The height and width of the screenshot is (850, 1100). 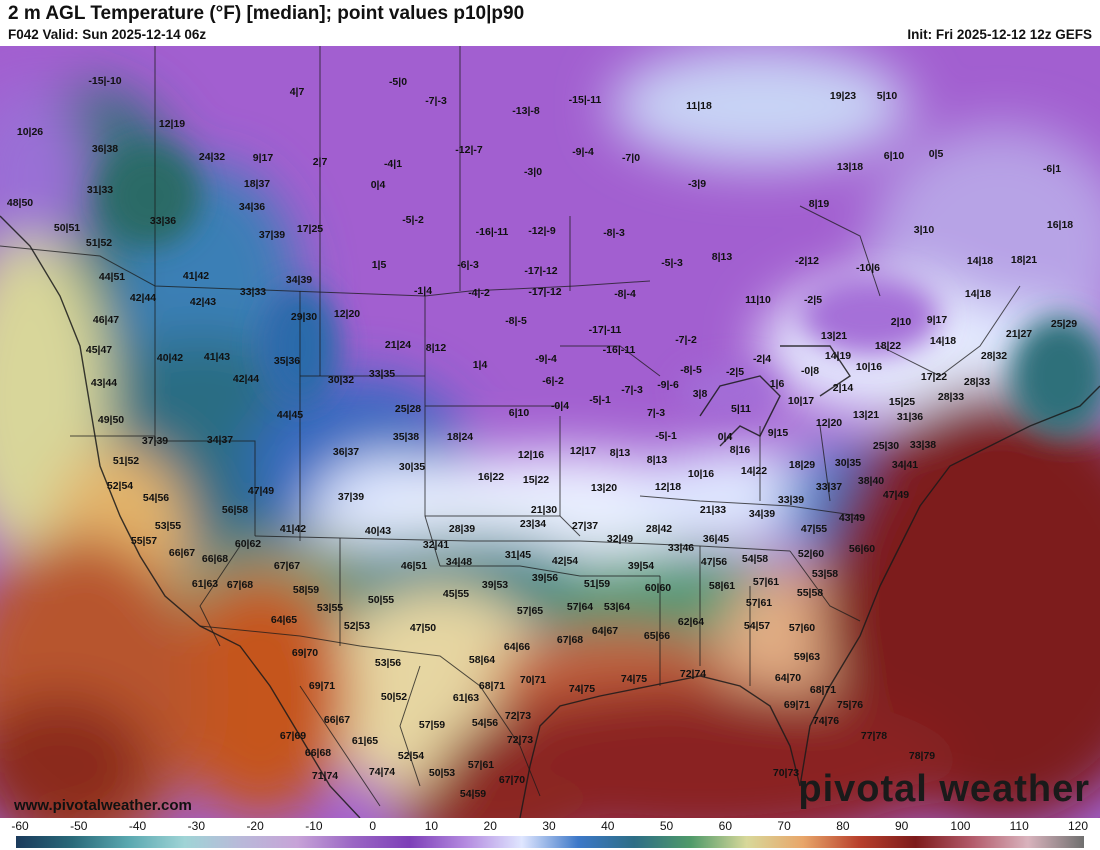 I want to click on point-value: 13|21, so click(x=834, y=336).